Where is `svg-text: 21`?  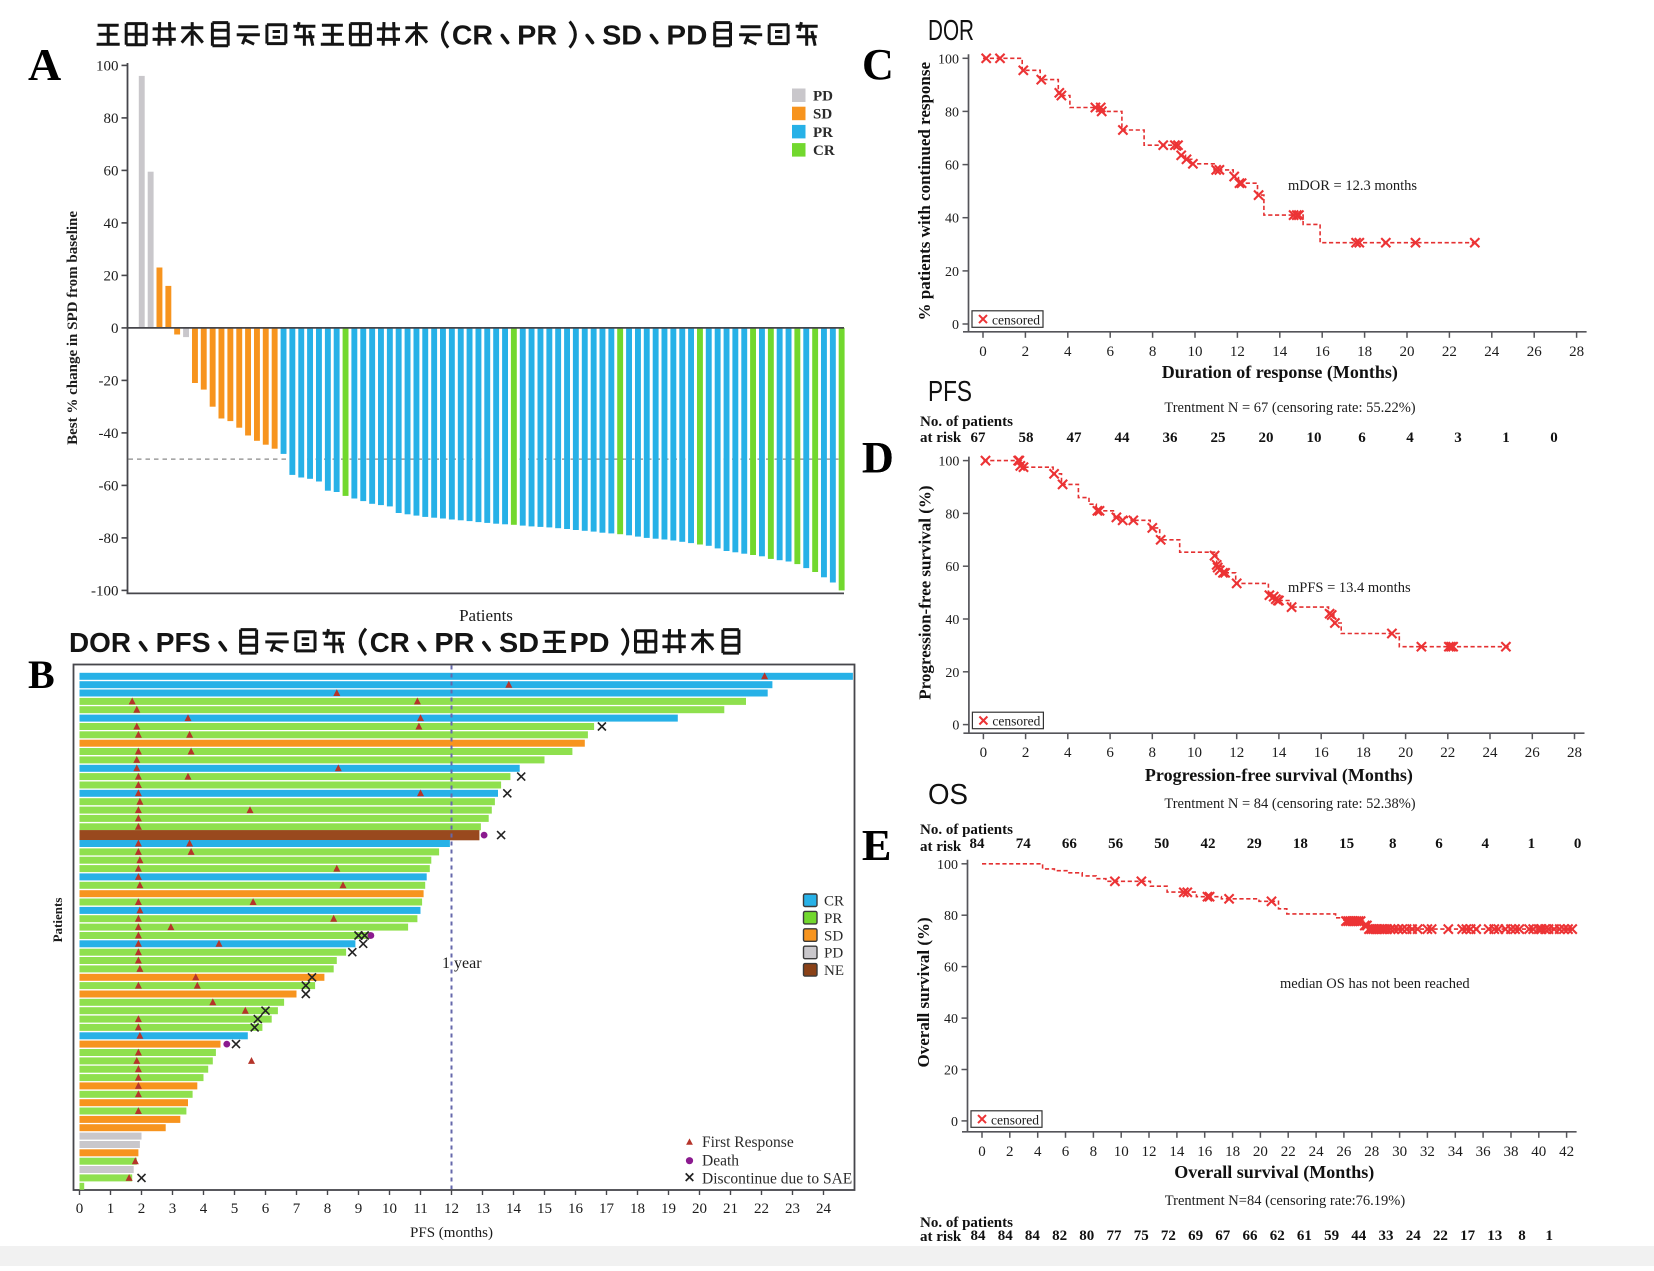
svg-text: 21 is located at coordinates (730, 1209).